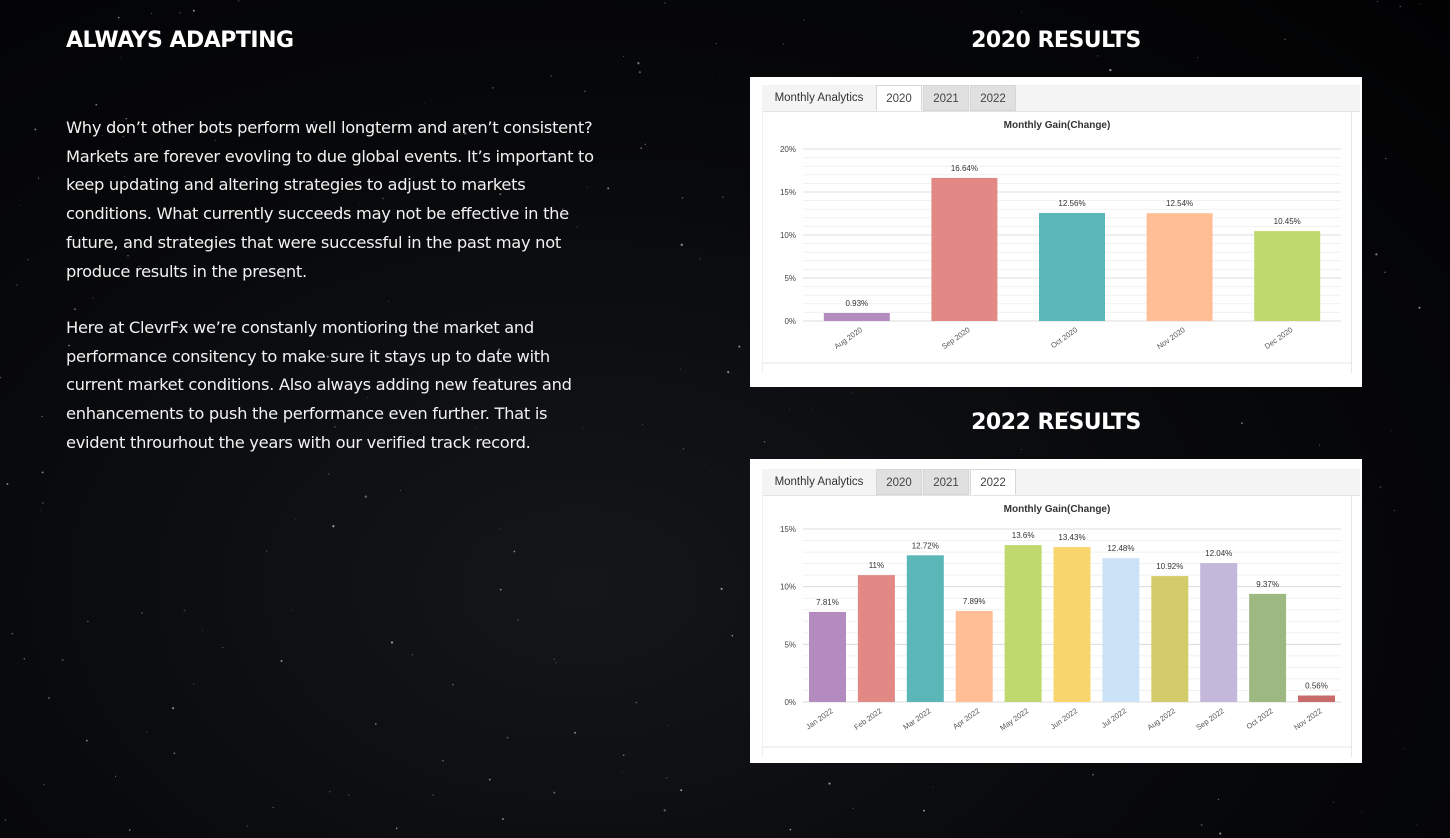 The height and width of the screenshot is (838, 1450). Describe the element at coordinates (788, 529) in the screenshot. I see `y-tick-label: 15%` at that location.